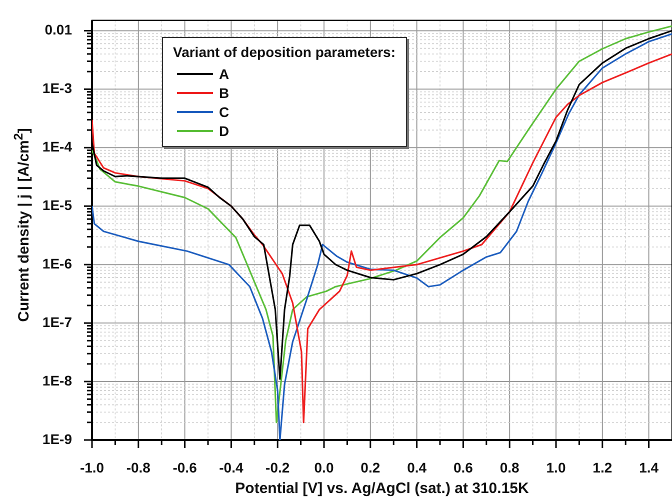 This screenshot has width=672, height=502. Describe the element at coordinates (57, 204) in the screenshot. I see `y-tick-label: 1E-5` at that location.